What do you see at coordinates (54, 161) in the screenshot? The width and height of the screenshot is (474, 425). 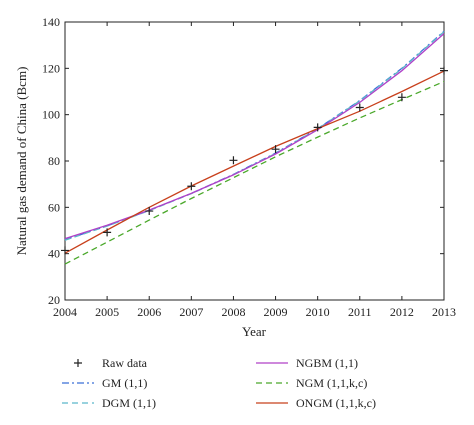 I see `y-tick-label: 80` at bounding box center [54, 161].